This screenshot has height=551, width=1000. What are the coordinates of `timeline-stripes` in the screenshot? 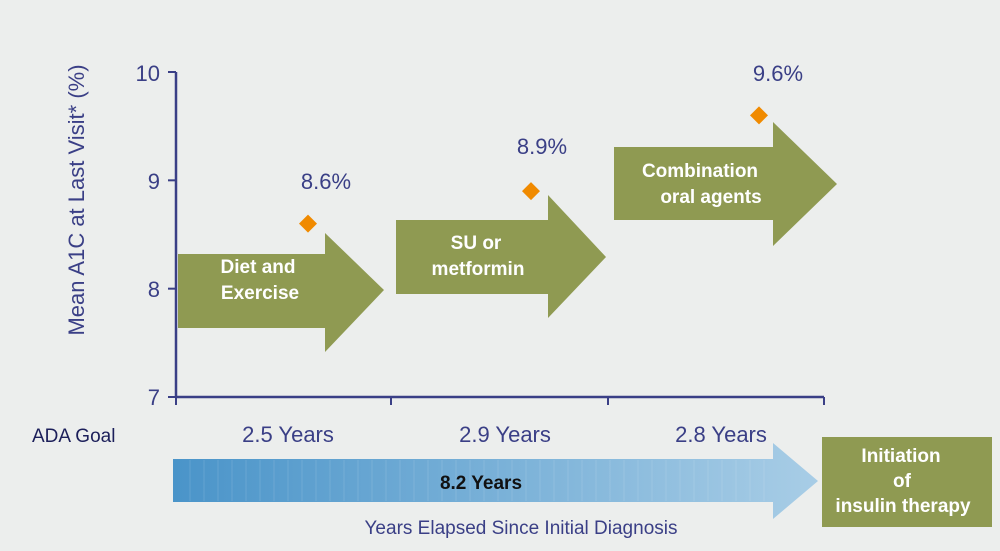 It's located at (477, 480).